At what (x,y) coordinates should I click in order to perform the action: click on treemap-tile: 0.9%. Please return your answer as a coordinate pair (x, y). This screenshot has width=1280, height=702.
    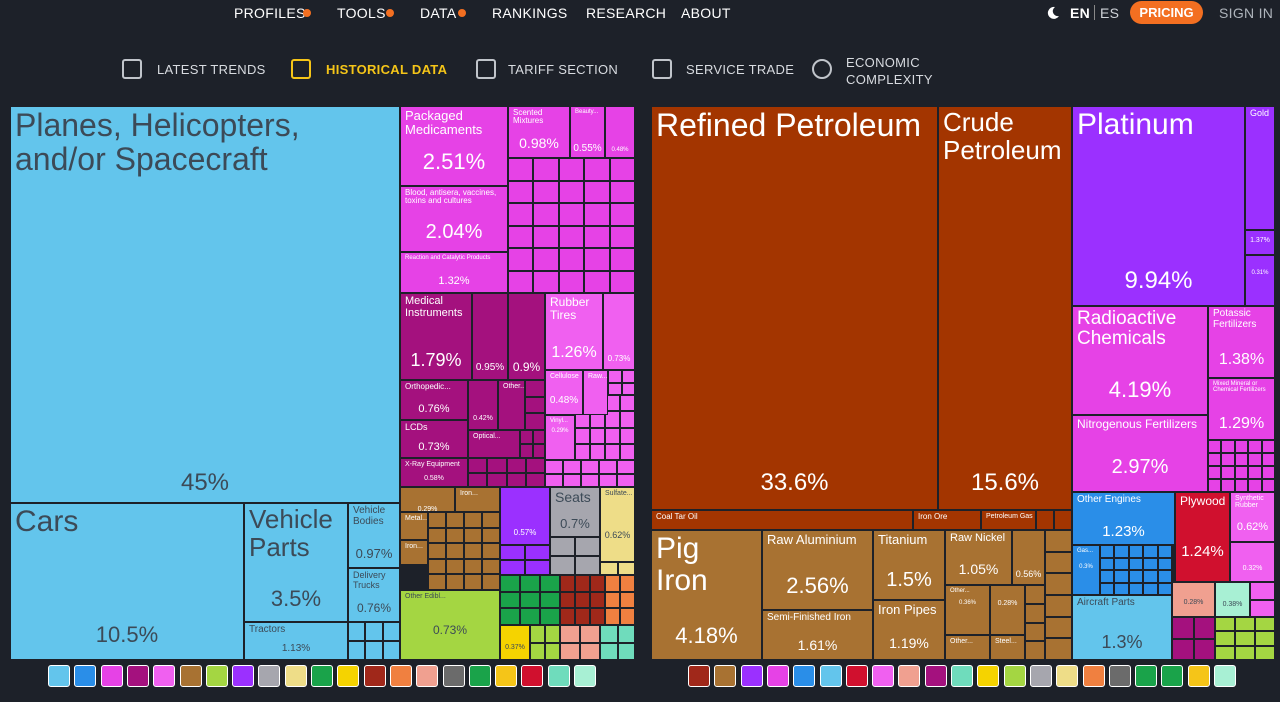
    Looking at the image, I should click on (526, 336).